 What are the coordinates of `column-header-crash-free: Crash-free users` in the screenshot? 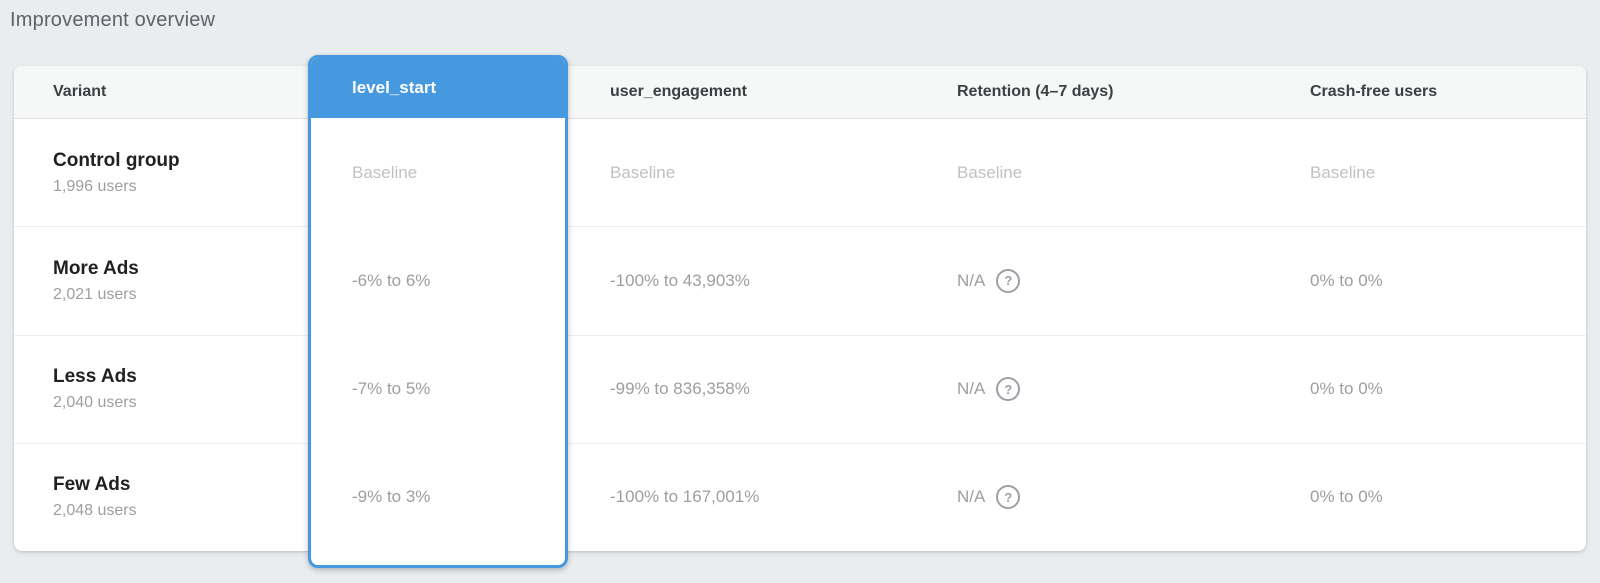 It's located at (1374, 91).